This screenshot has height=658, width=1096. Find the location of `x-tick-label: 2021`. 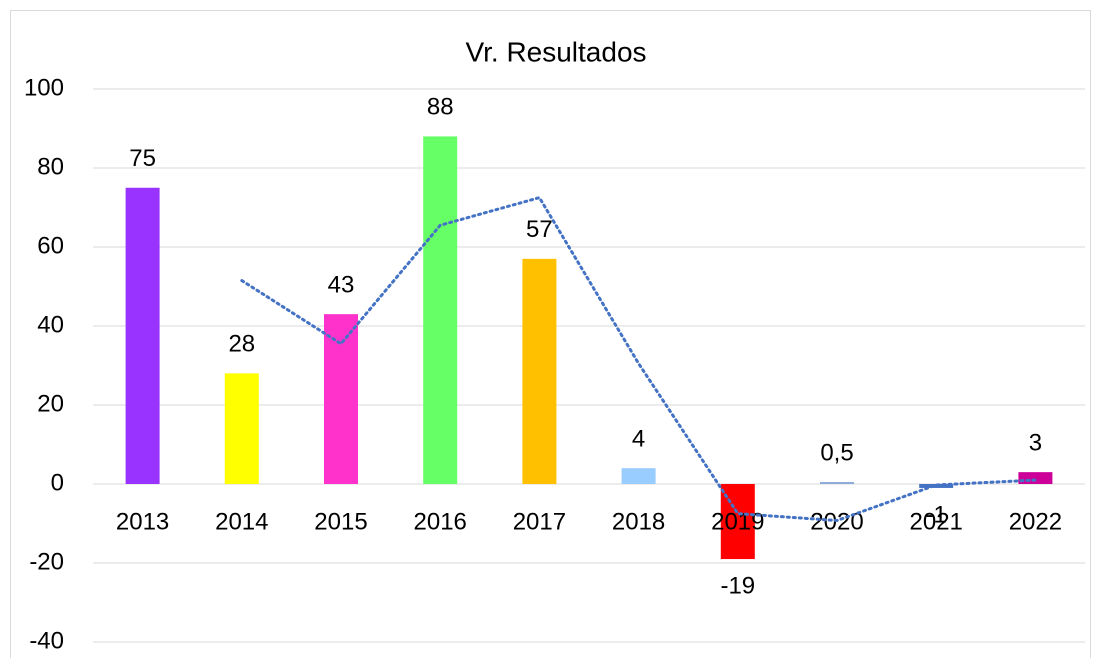

x-tick-label: 2021 is located at coordinates (936, 521).